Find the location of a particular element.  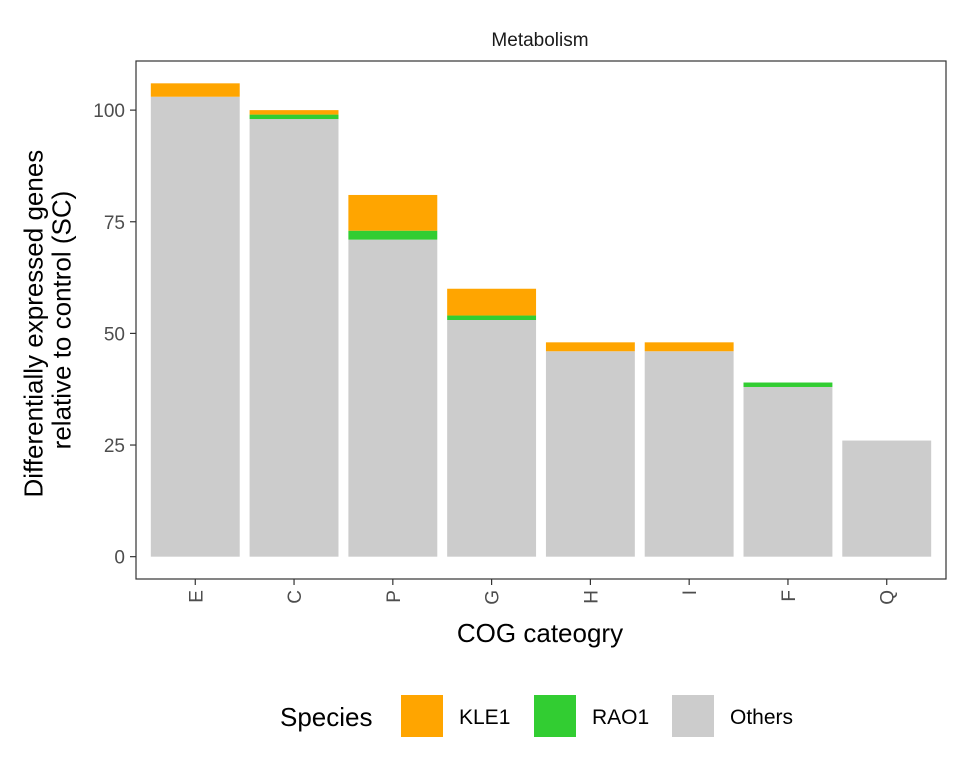

legend-title: Species is located at coordinates (326, 717).